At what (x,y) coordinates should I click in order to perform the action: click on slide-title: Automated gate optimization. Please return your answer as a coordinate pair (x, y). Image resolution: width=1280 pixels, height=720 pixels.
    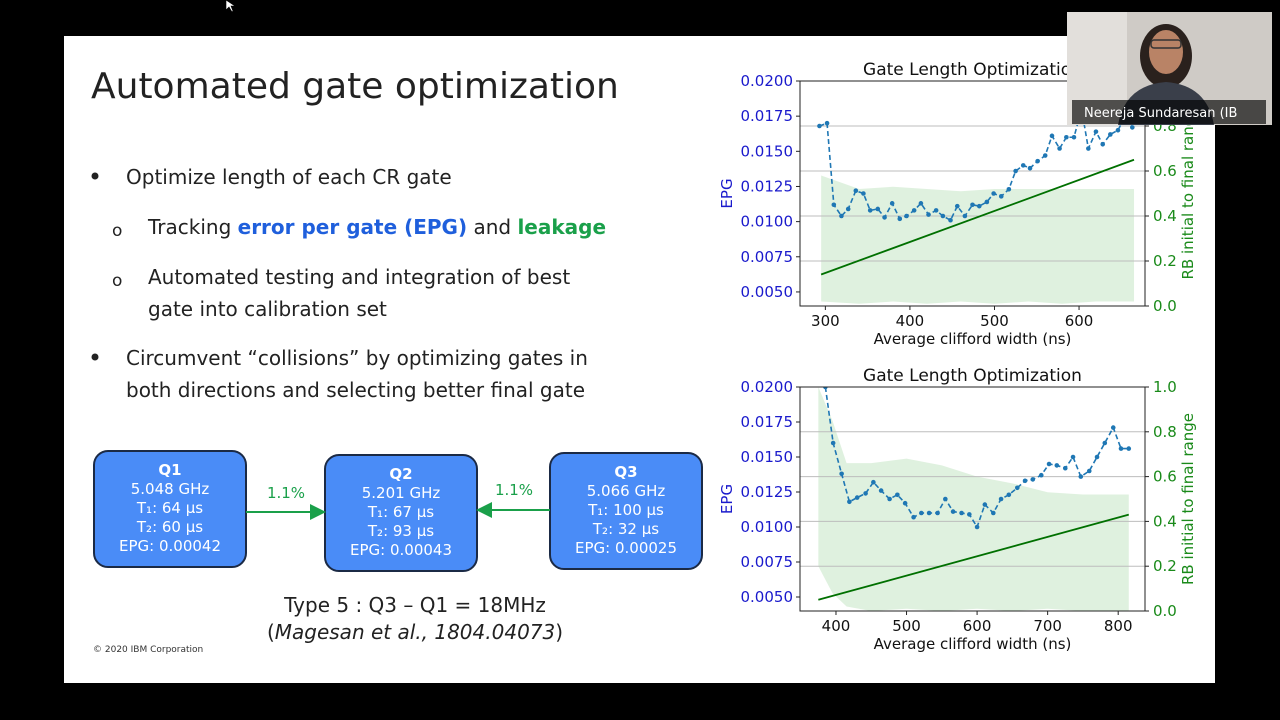
    Looking at the image, I should click on (355, 86).